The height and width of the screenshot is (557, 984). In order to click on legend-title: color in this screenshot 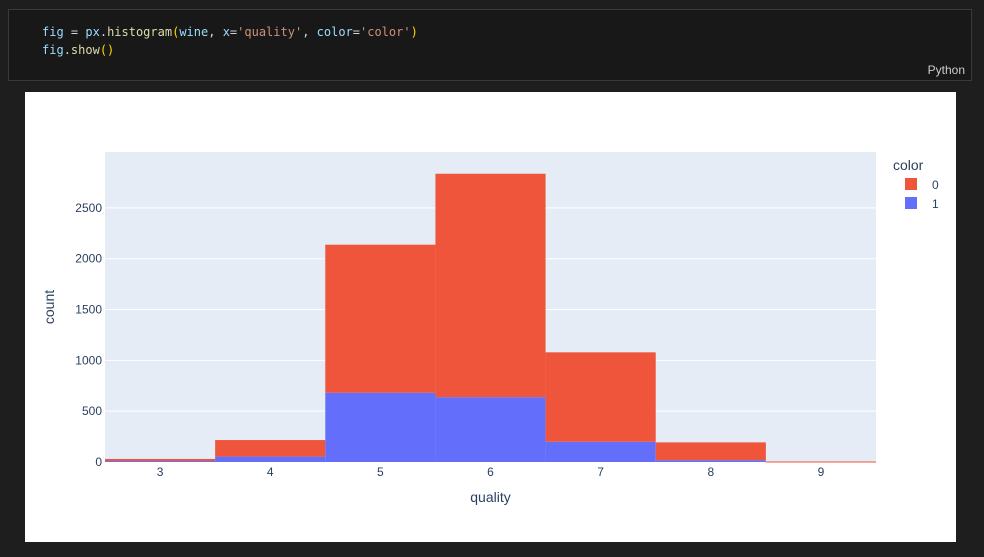, I will do `click(908, 165)`.